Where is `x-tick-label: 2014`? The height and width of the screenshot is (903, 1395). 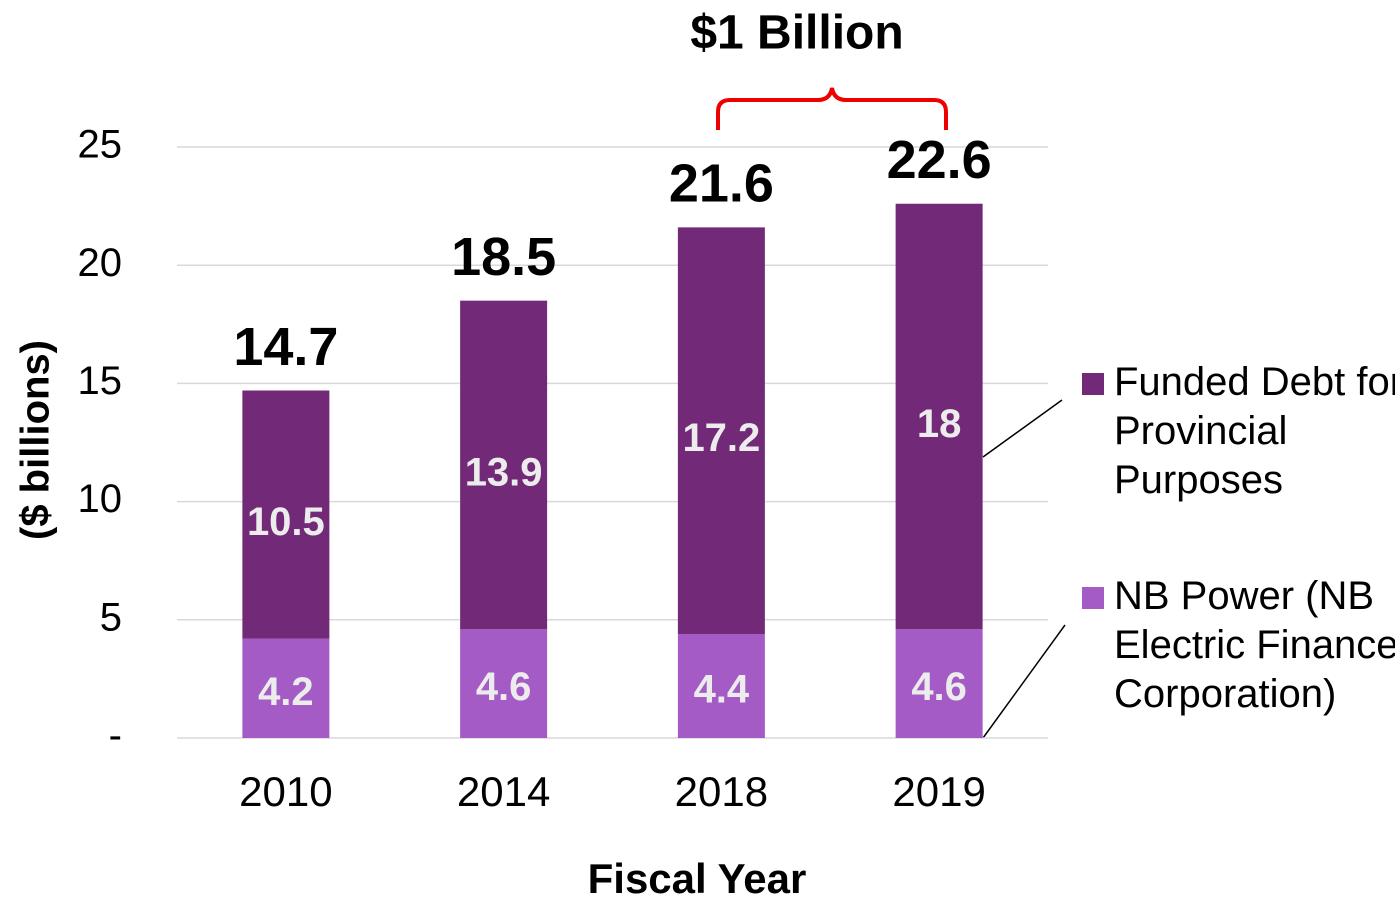 x-tick-label: 2014 is located at coordinates (503, 791).